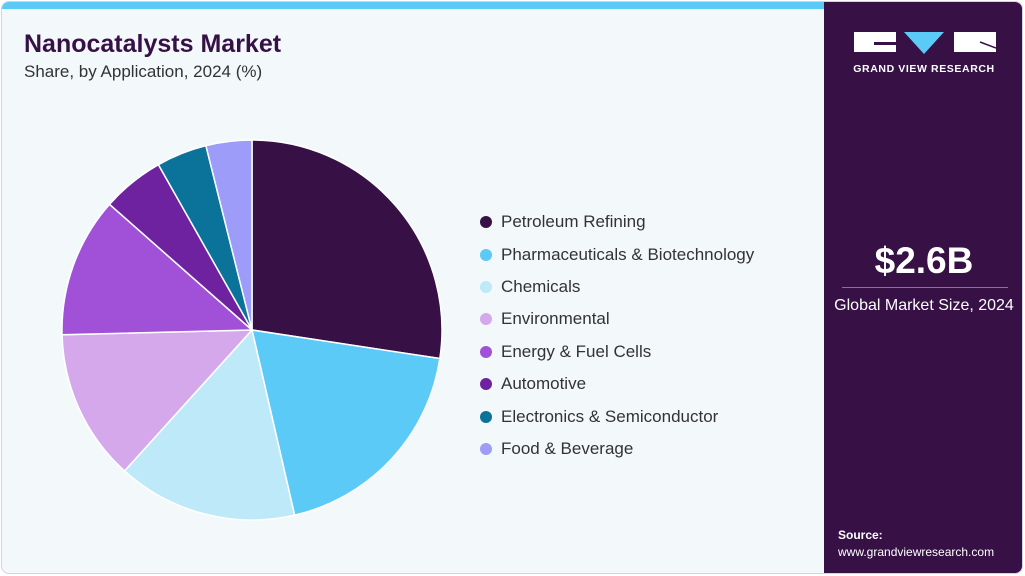 Image resolution: width=1025 pixels, height=576 pixels. I want to click on pie-slice-energy-fuel-cells, so click(157, 269).